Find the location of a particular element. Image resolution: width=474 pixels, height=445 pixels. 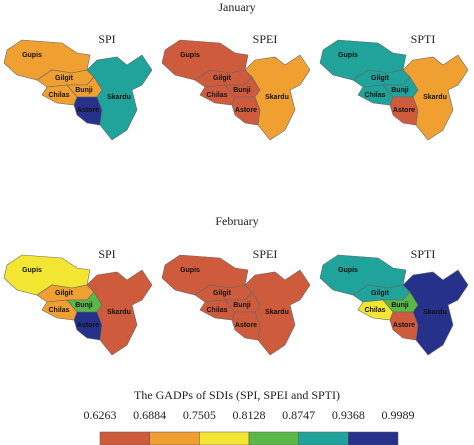

legend-tick-label: 0.6263 is located at coordinates (100, 415).